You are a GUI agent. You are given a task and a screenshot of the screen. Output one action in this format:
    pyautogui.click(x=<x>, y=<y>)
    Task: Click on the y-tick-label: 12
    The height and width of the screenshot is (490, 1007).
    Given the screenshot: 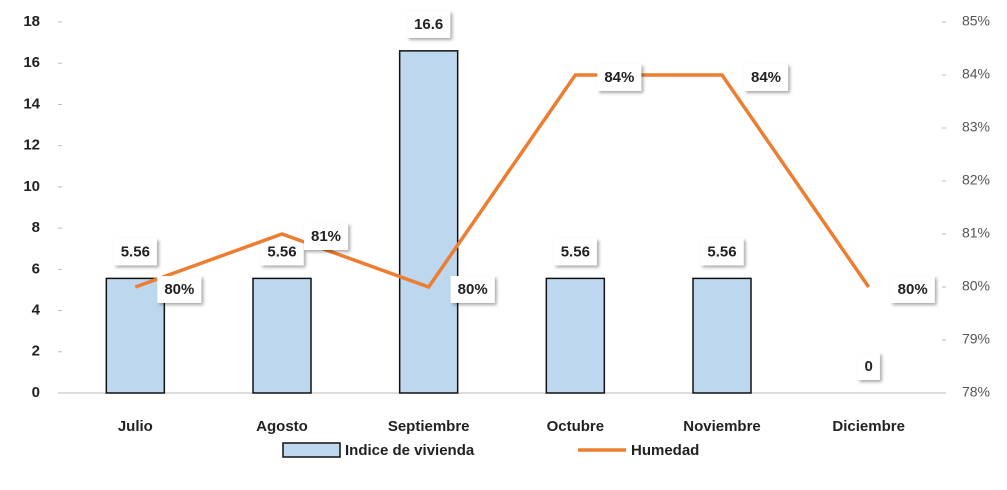 What is the action you would take?
    pyautogui.click(x=31, y=145)
    